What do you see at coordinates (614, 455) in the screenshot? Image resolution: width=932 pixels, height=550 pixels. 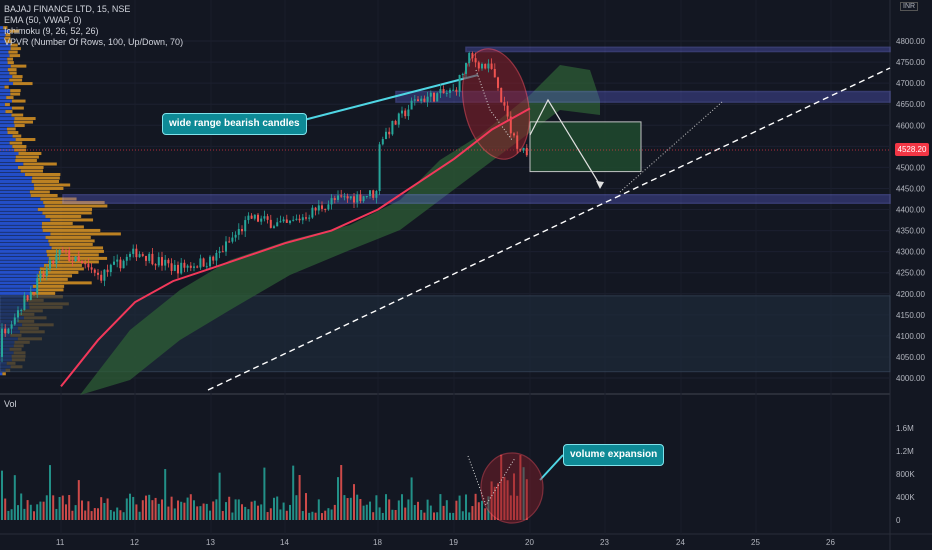 I see `volume-callout: volume expansion` at bounding box center [614, 455].